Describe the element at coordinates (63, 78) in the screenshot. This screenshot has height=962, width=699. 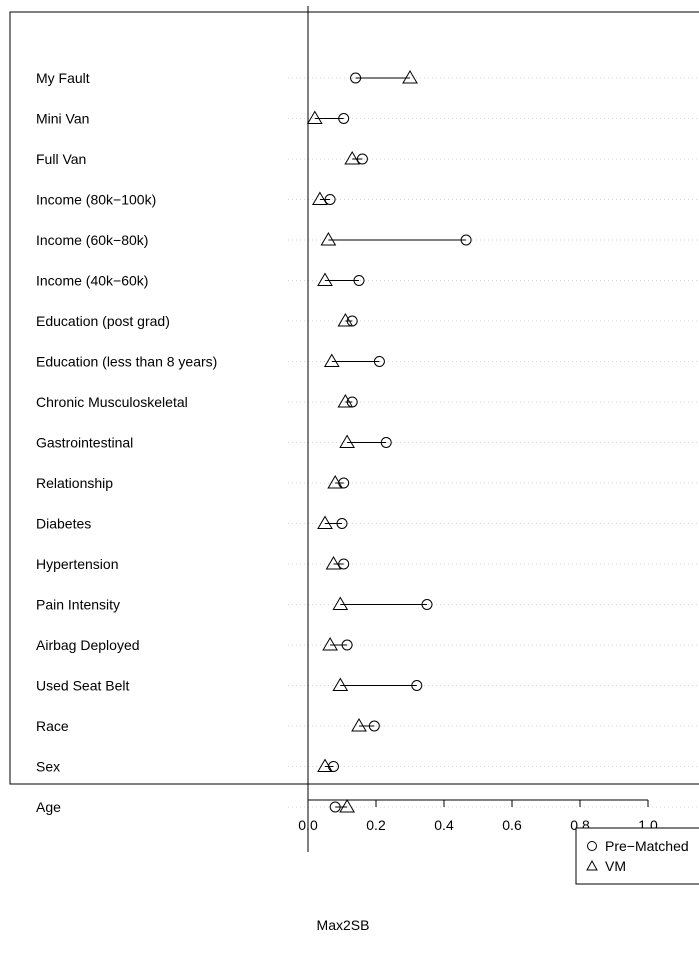
I see `row-label: My Fault` at that location.